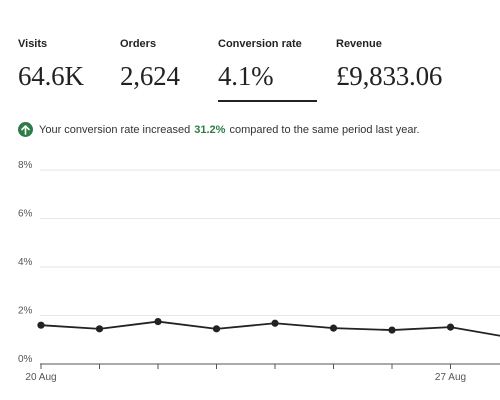 The width and height of the screenshot is (500, 400). Describe the element at coordinates (33, 44) in the screenshot. I see `metric-label: Visits` at that location.